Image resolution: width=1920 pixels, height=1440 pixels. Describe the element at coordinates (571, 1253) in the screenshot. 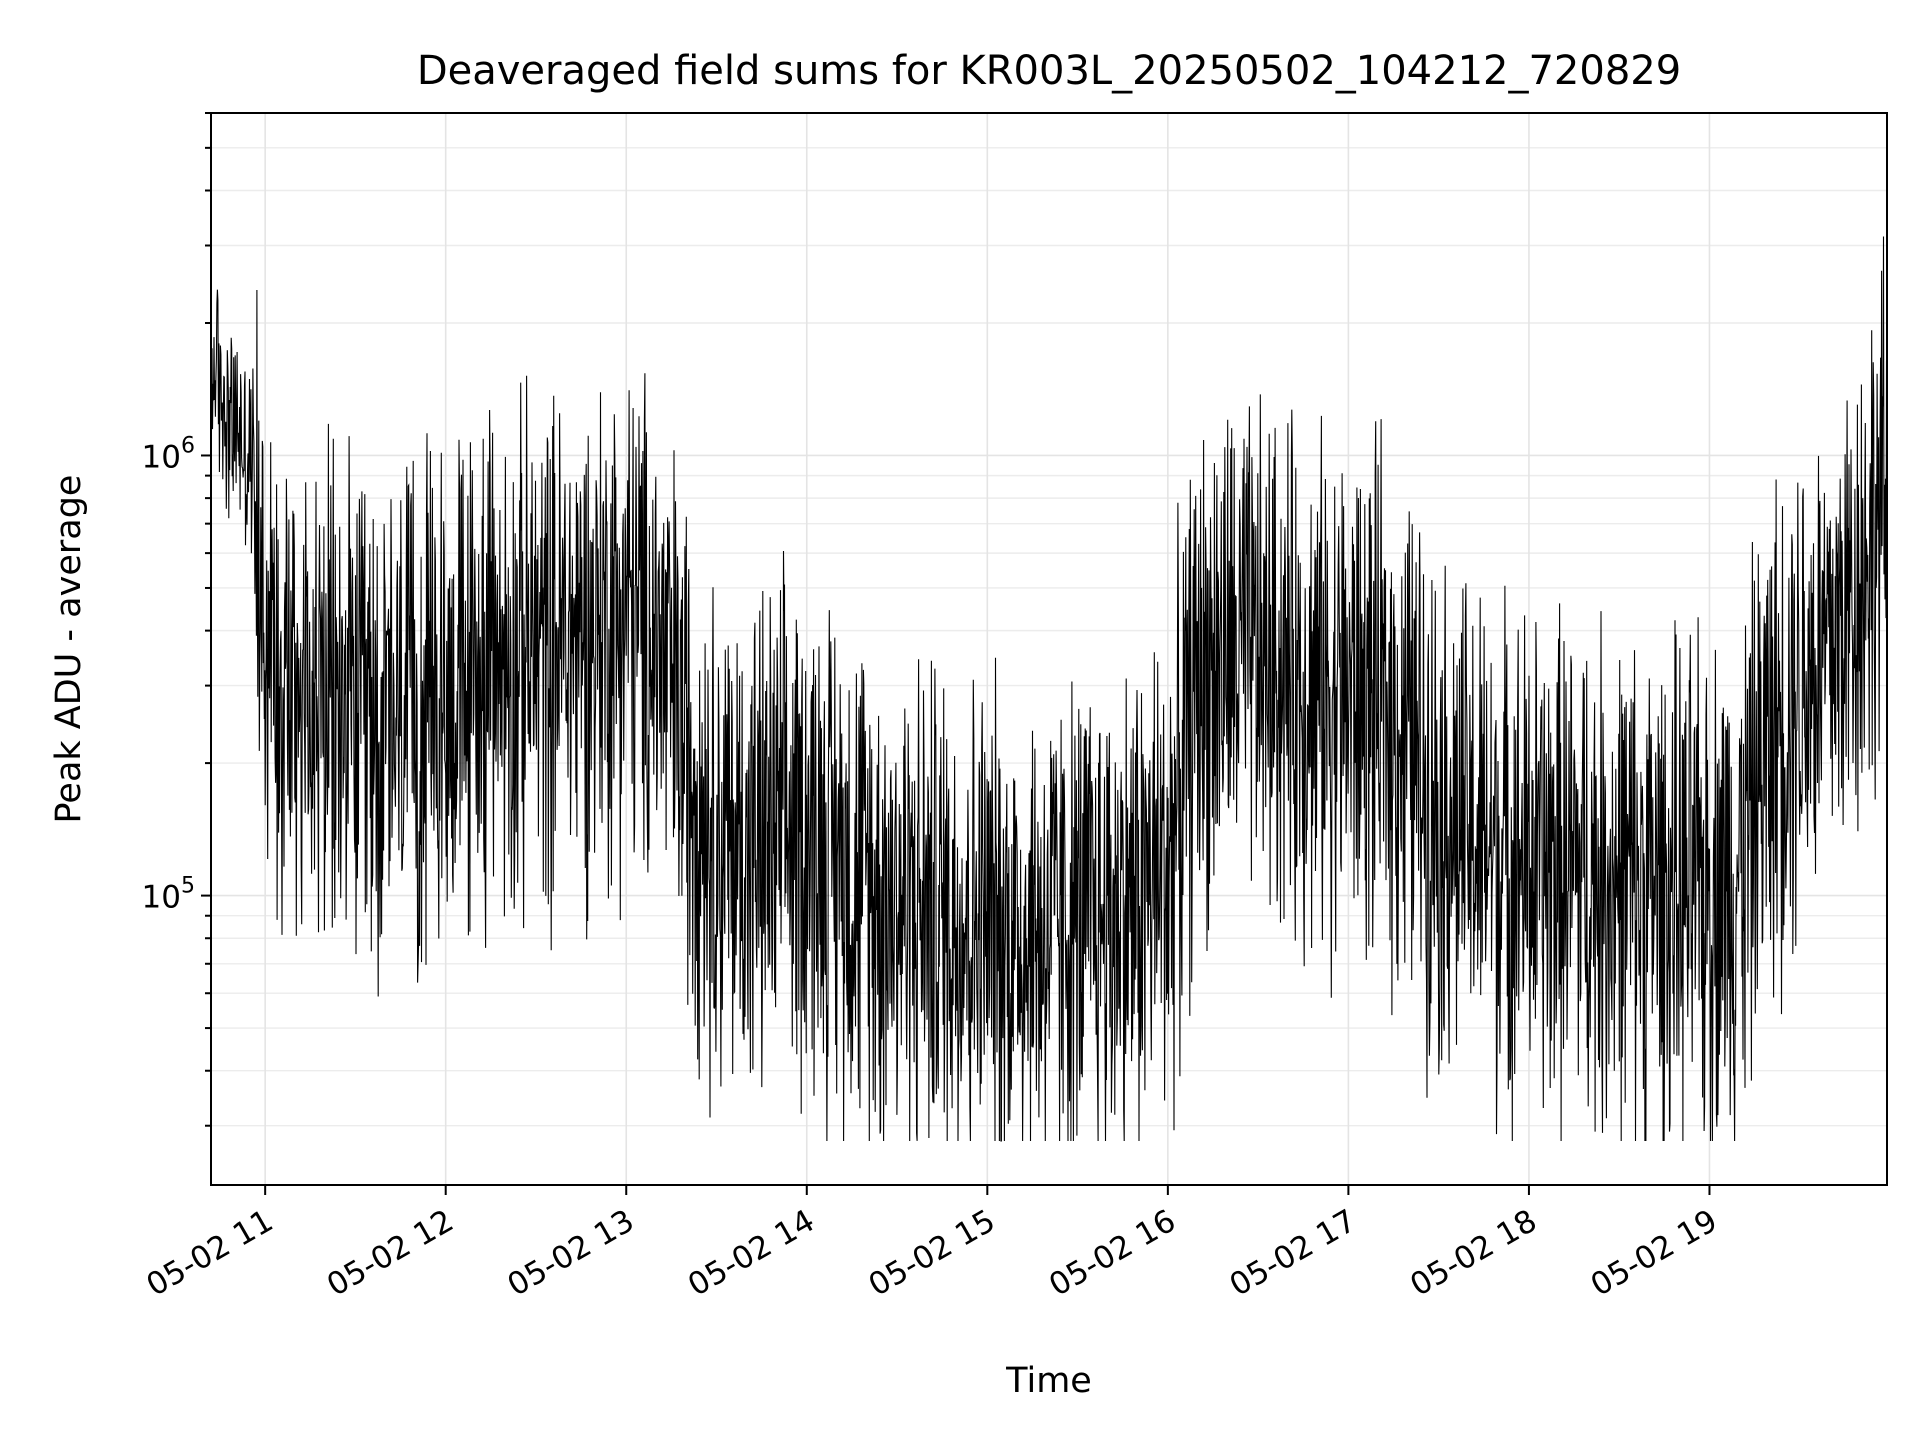

I see `x-tick-label: 05-02 13` at that location.